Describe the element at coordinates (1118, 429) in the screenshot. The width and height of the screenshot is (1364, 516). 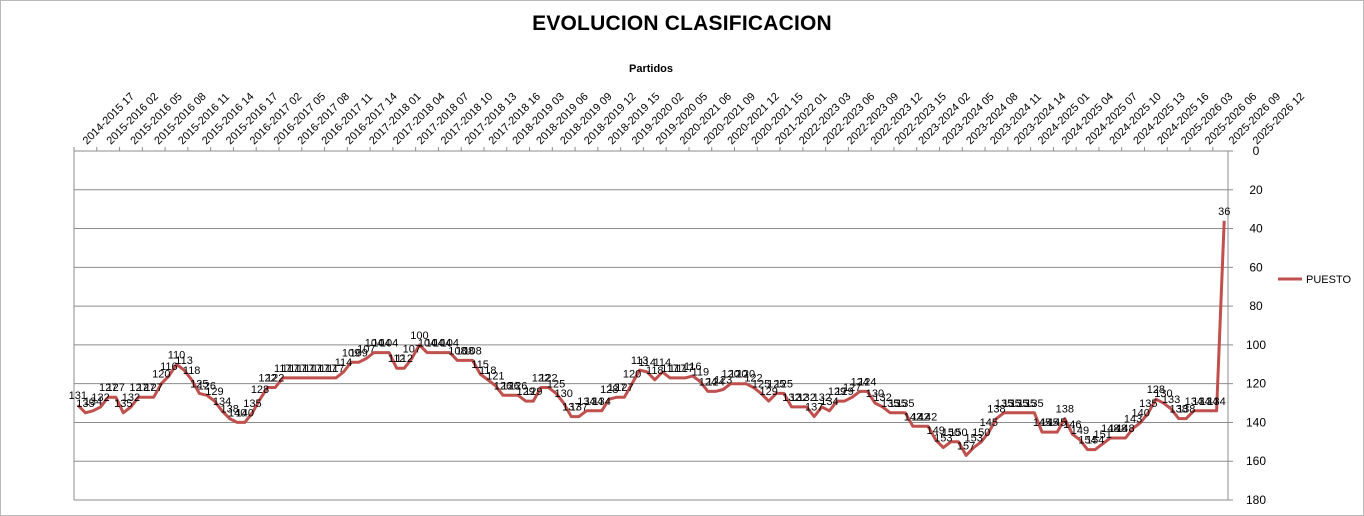
I see `data-label: 148` at that location.